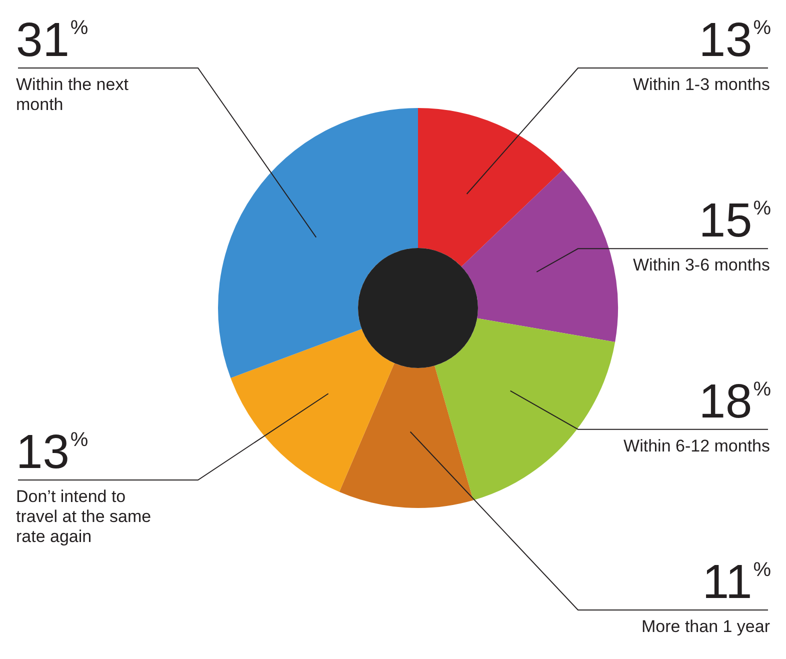  What do you see at coordinates (84, 516) in the screenshot?
I see `slice-label: Don’t intend to travel at the same rate again` at bounding box center [84, 516].